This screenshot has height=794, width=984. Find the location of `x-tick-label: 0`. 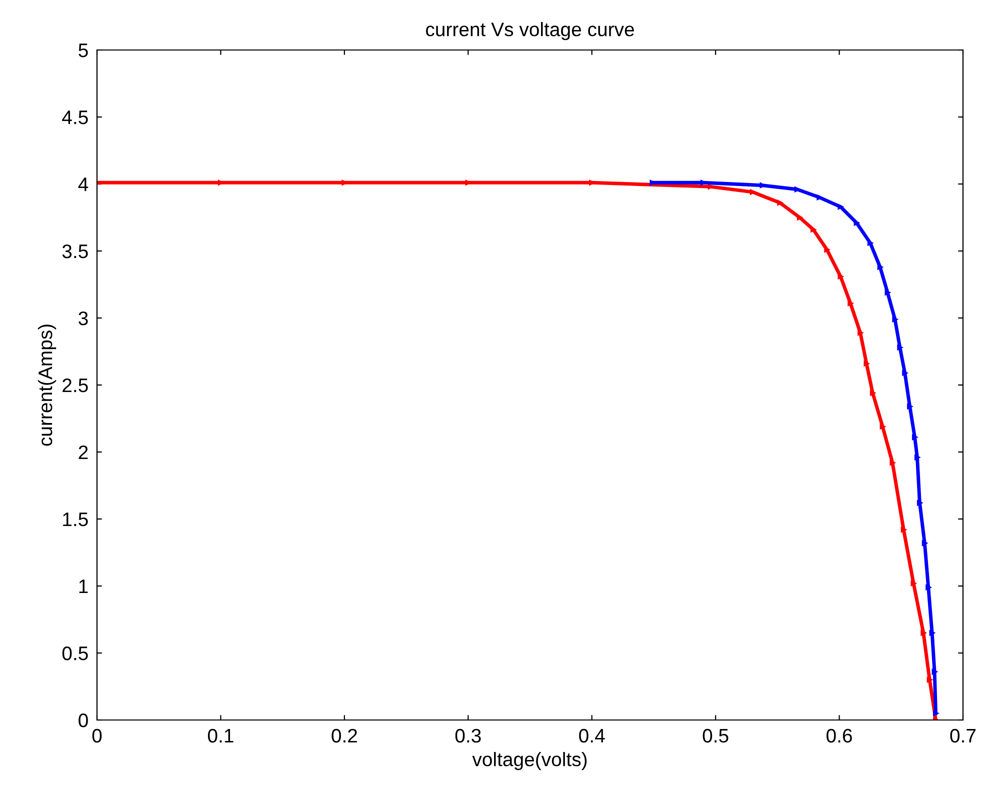

x-tick-label: 0 is located at coordinates (97, 735).